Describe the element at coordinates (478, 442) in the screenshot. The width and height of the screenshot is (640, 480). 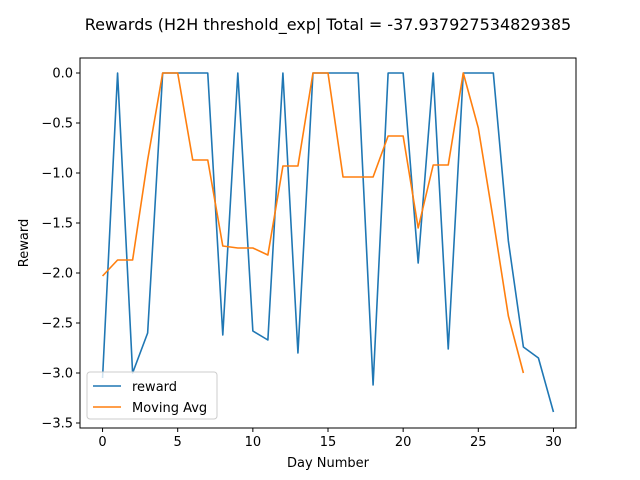
I see `x-tick-label: 25` at that location.